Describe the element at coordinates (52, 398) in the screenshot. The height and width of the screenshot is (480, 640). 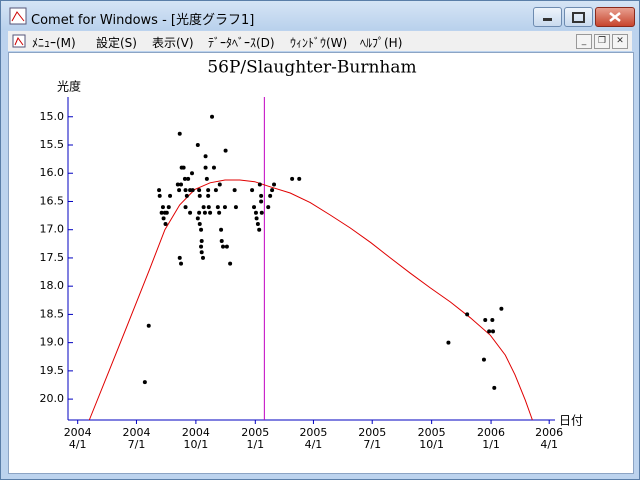
I see `y-tick-label: 20.0` at that location.